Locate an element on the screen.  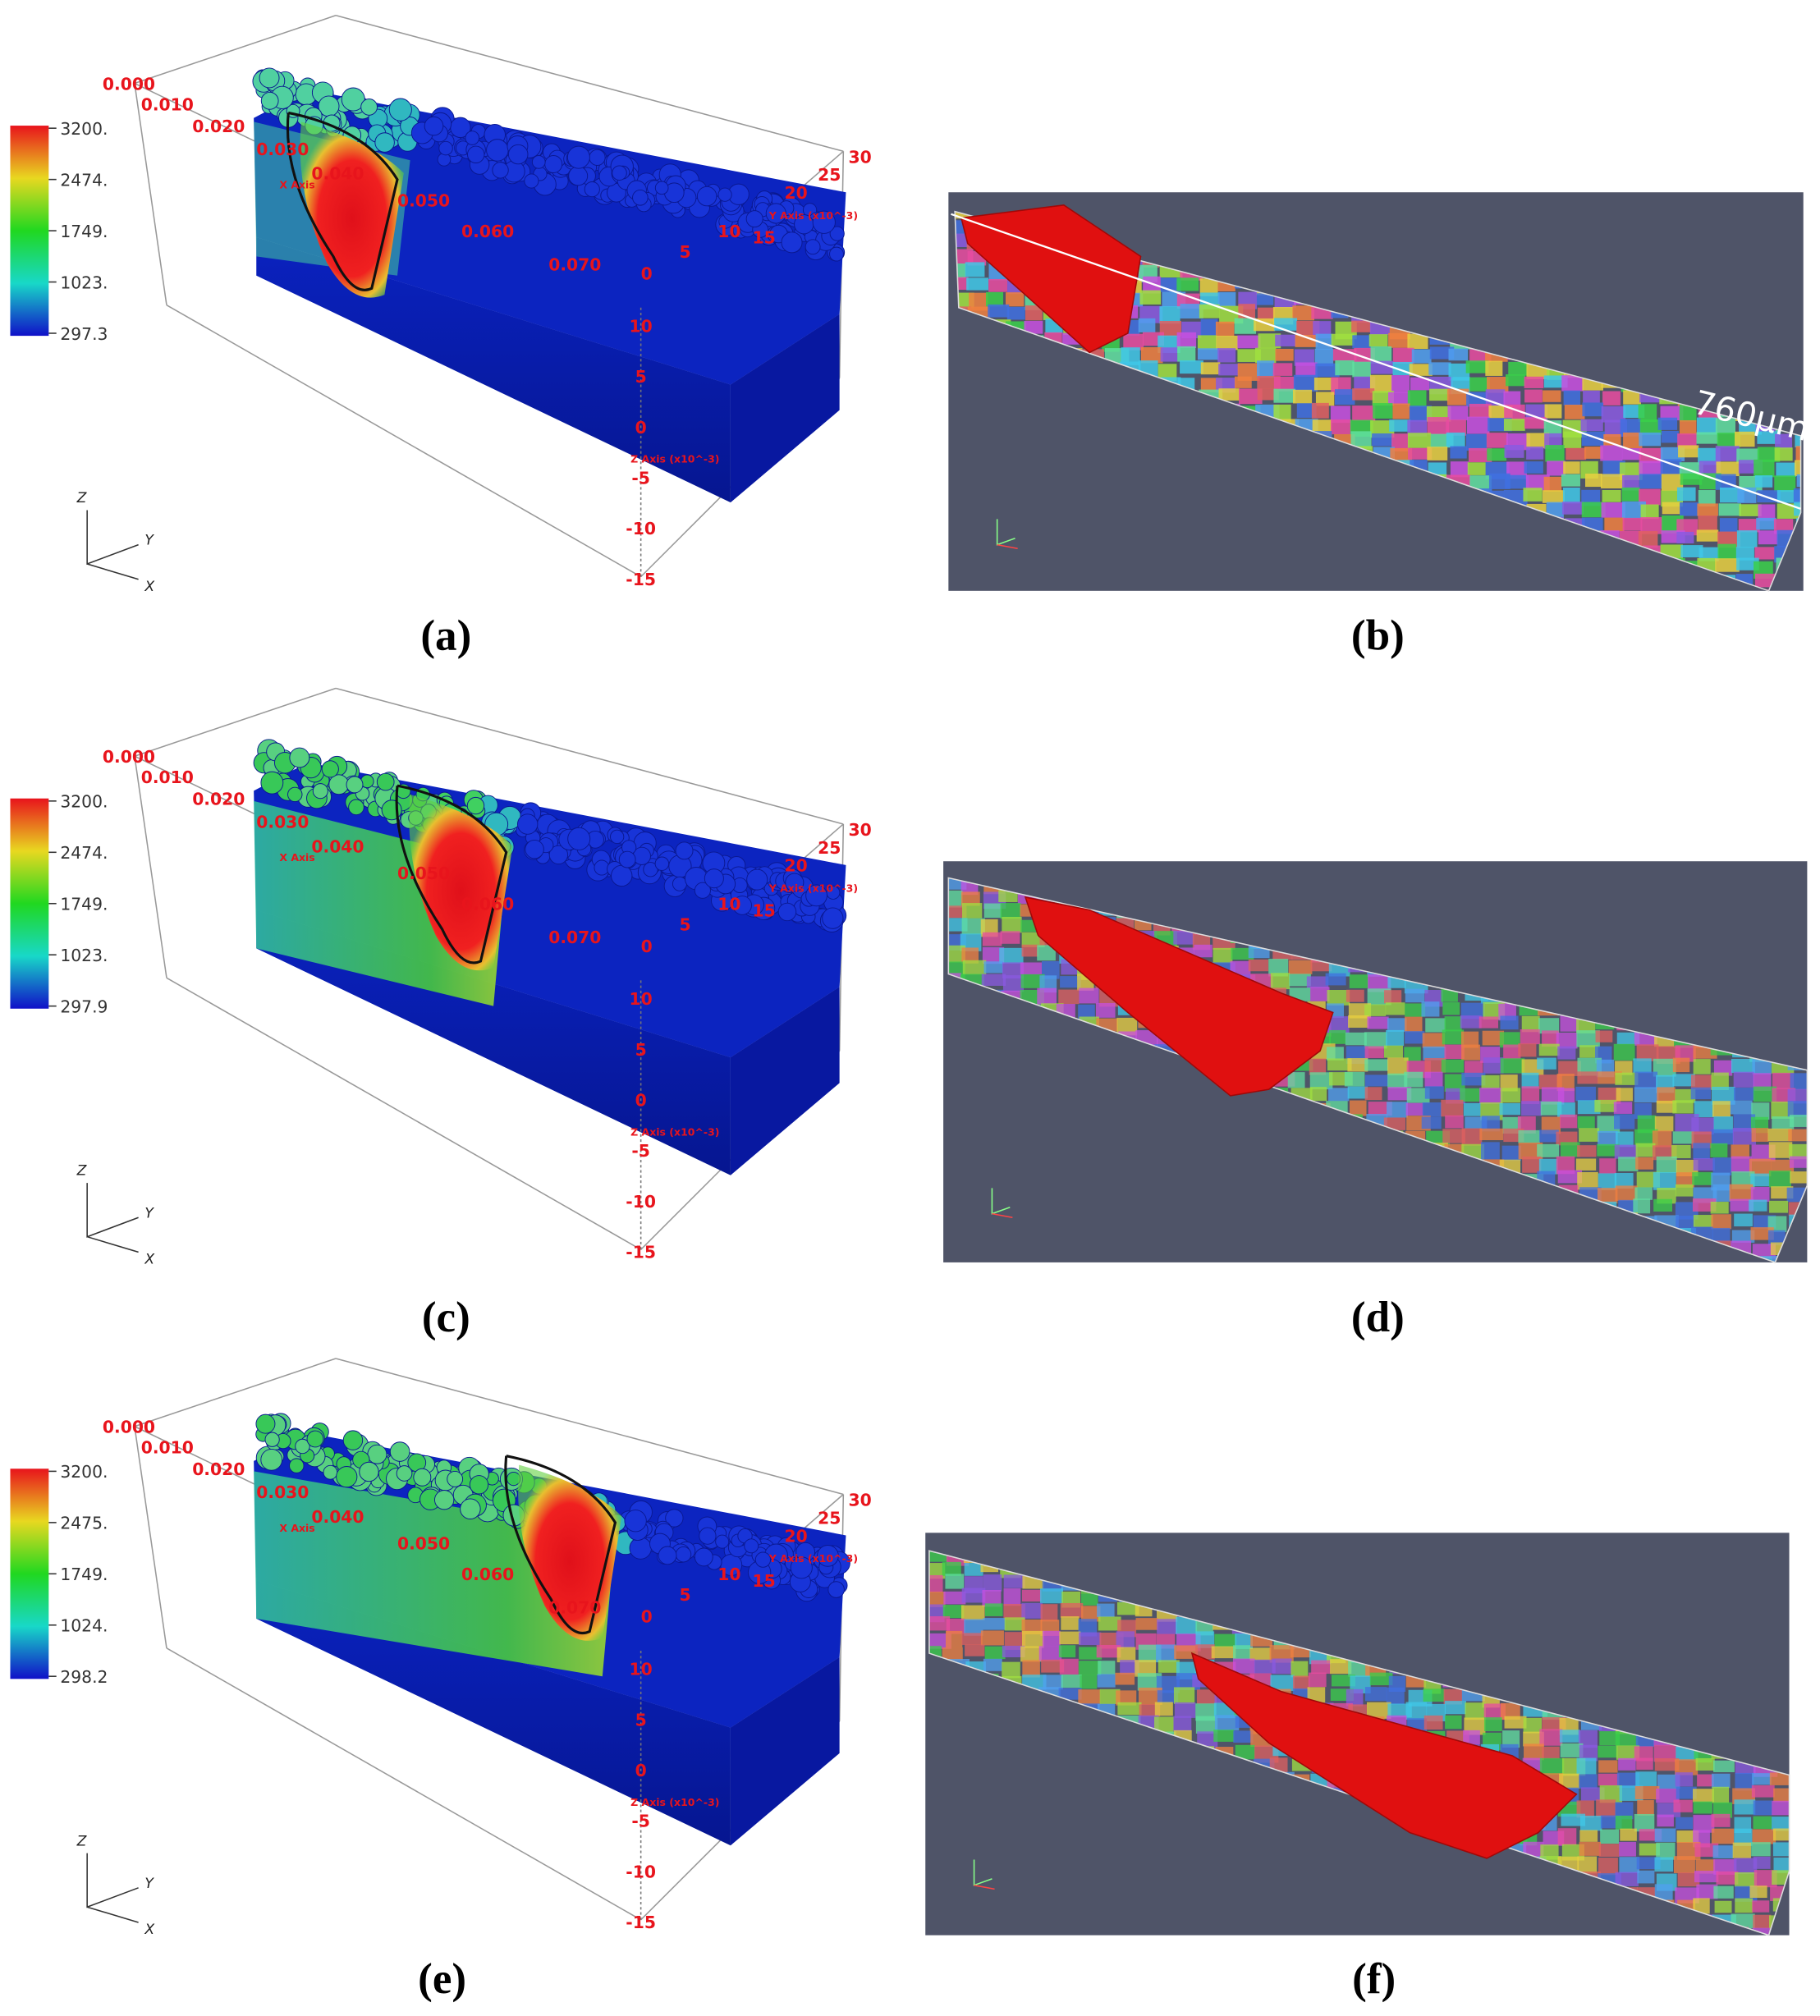
colorbar-label: 1749. is located at coordinates (84, 1574).